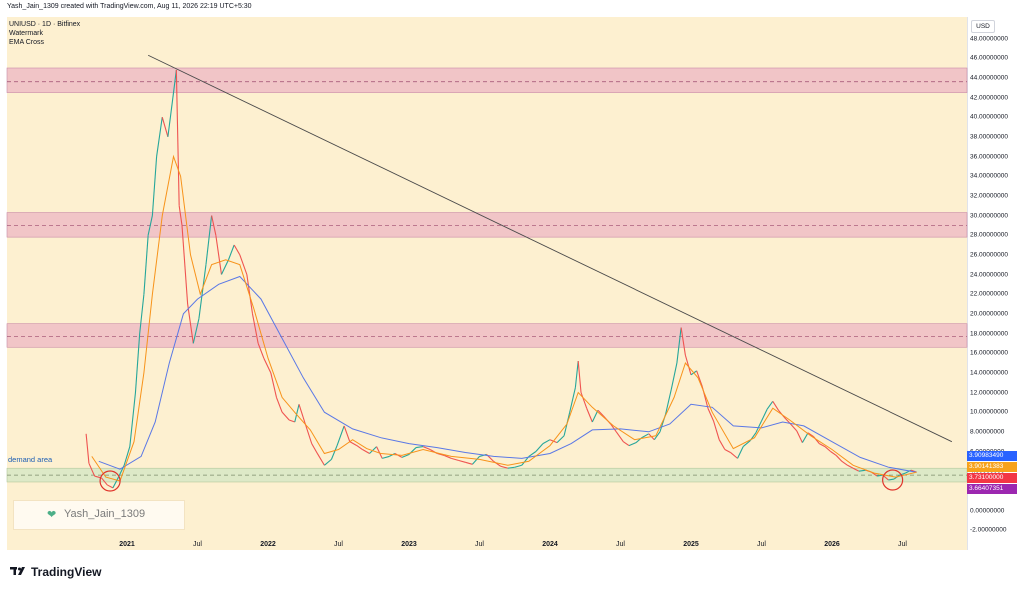 The height and width of the screenshot is (589, 1024). What do you see at coordinates (989, 78) in the screenshot?
I see `y-tick-label: 44.00000000` at bounding box center [989, 78].